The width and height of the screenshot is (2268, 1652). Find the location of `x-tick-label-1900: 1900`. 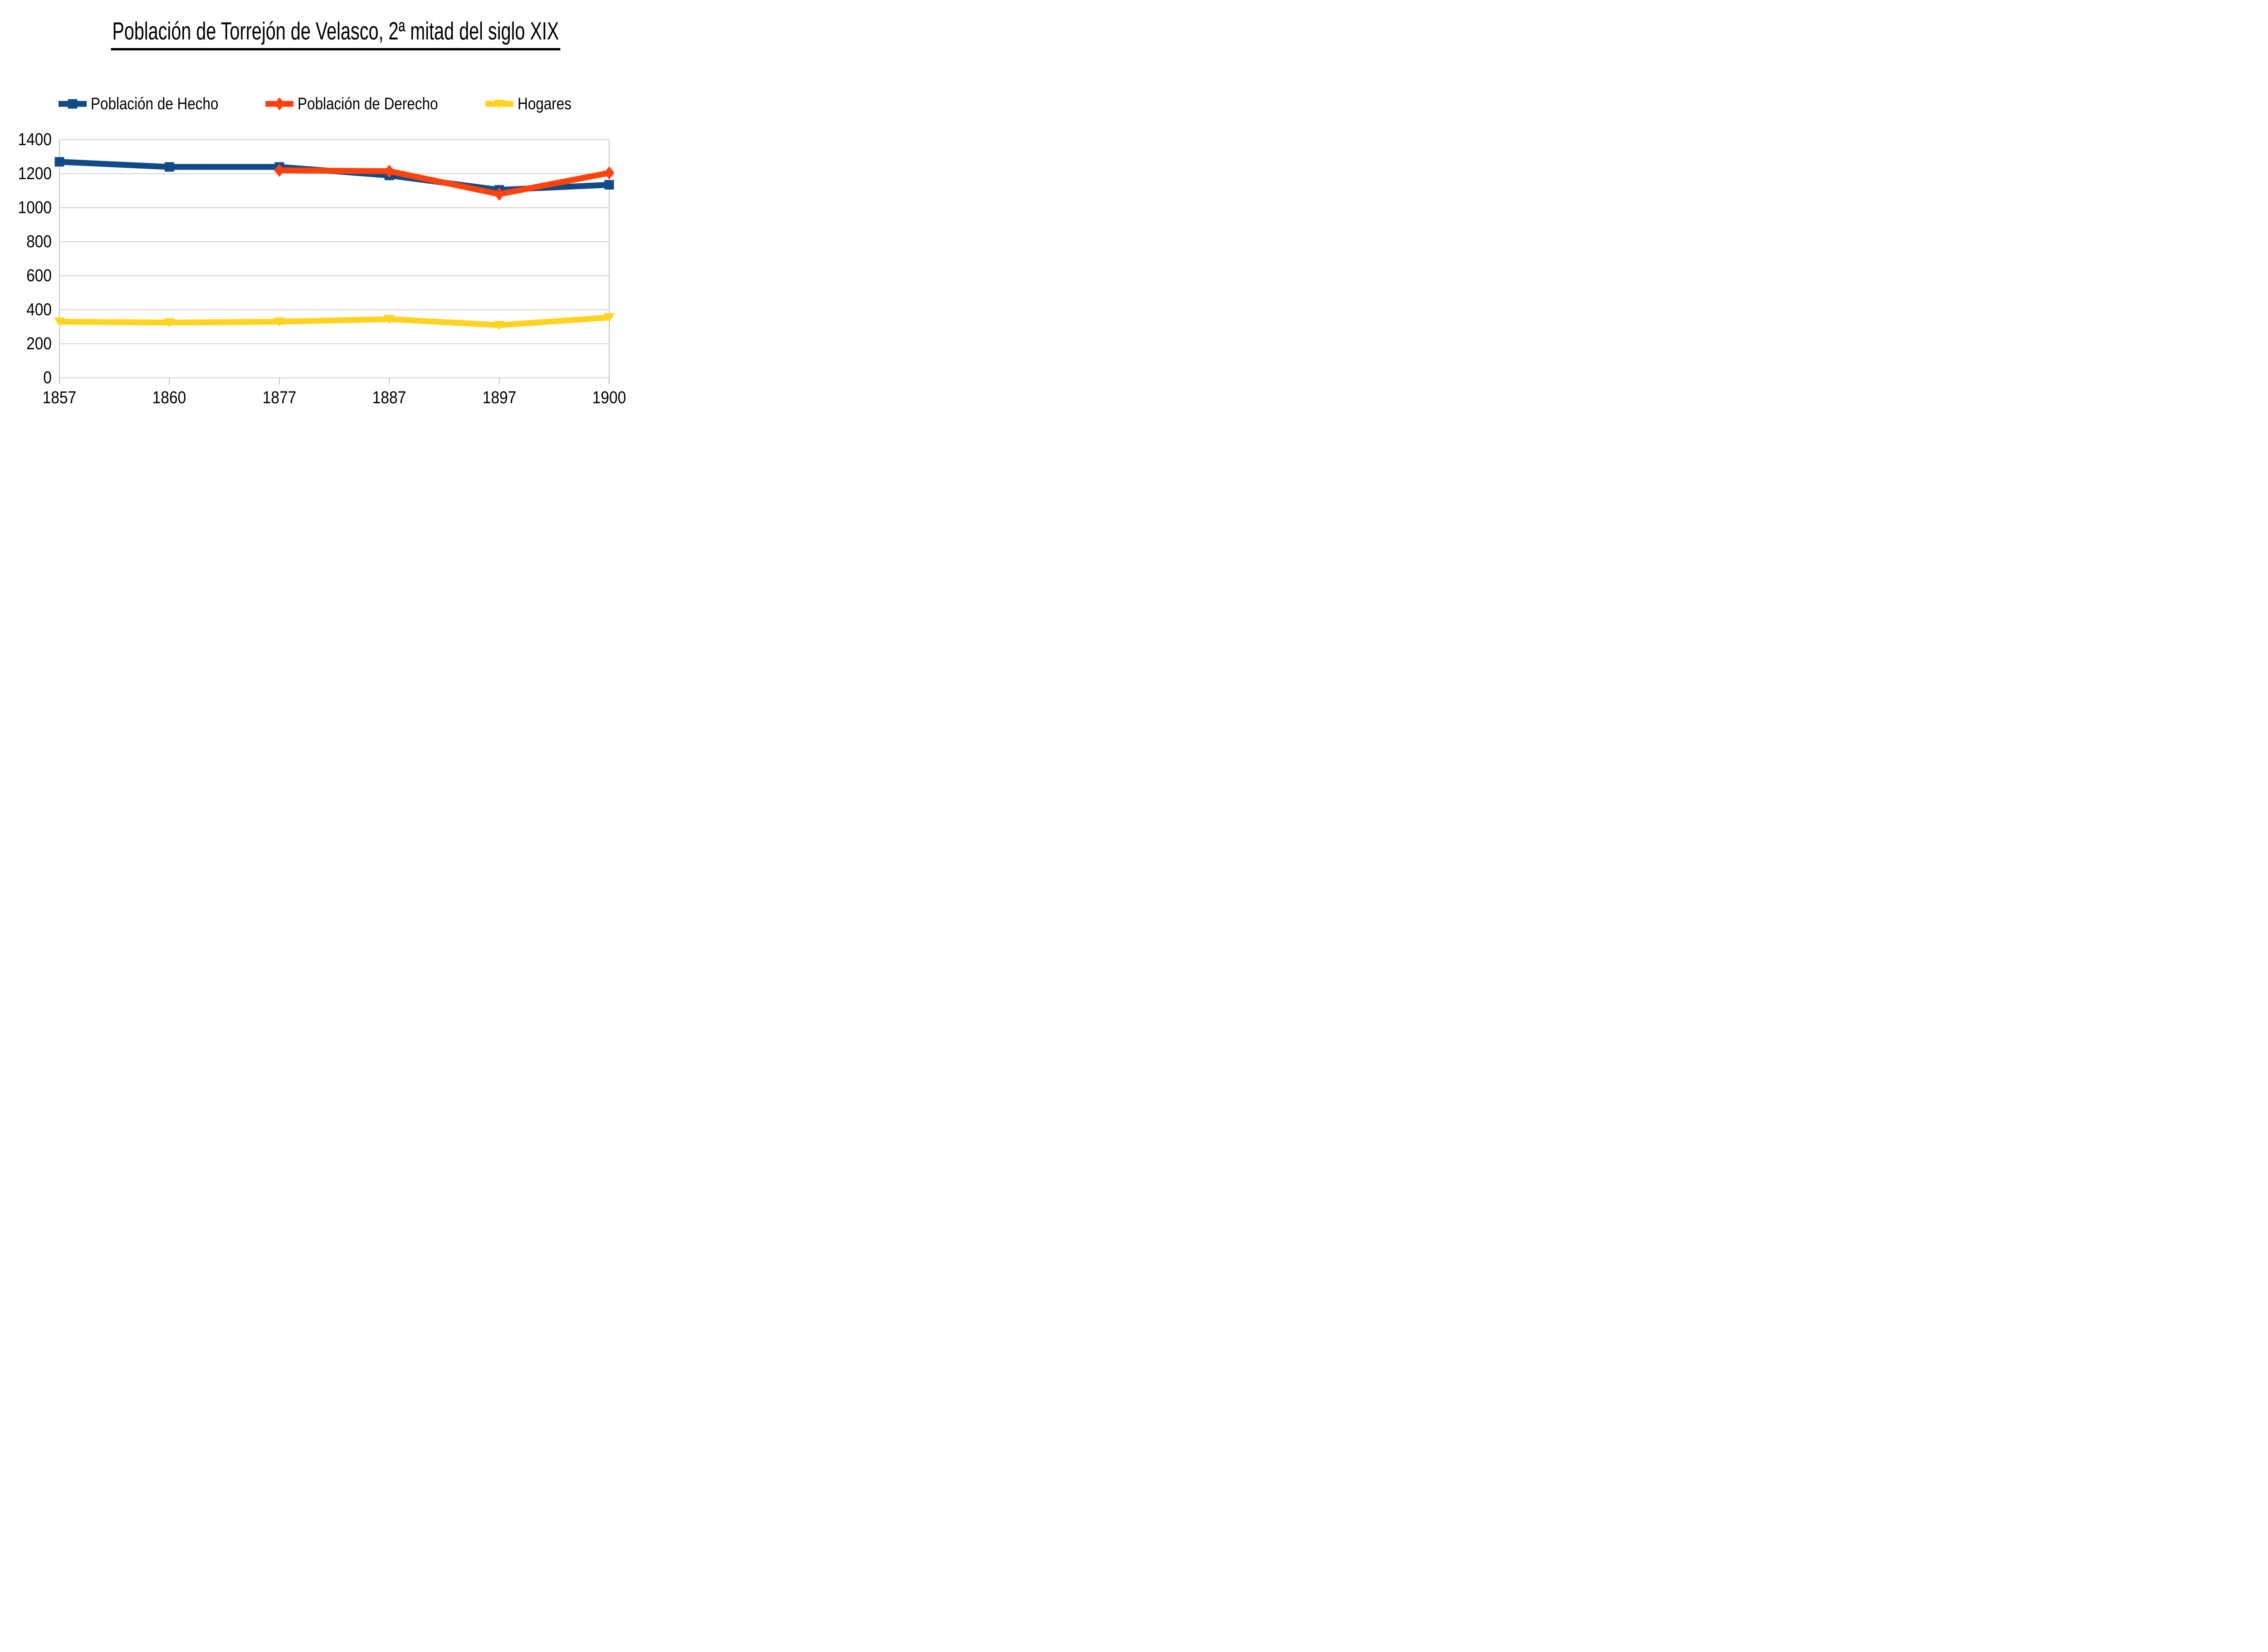

x-tick-label-1900: 1900 is located at coordinates (609, 397).